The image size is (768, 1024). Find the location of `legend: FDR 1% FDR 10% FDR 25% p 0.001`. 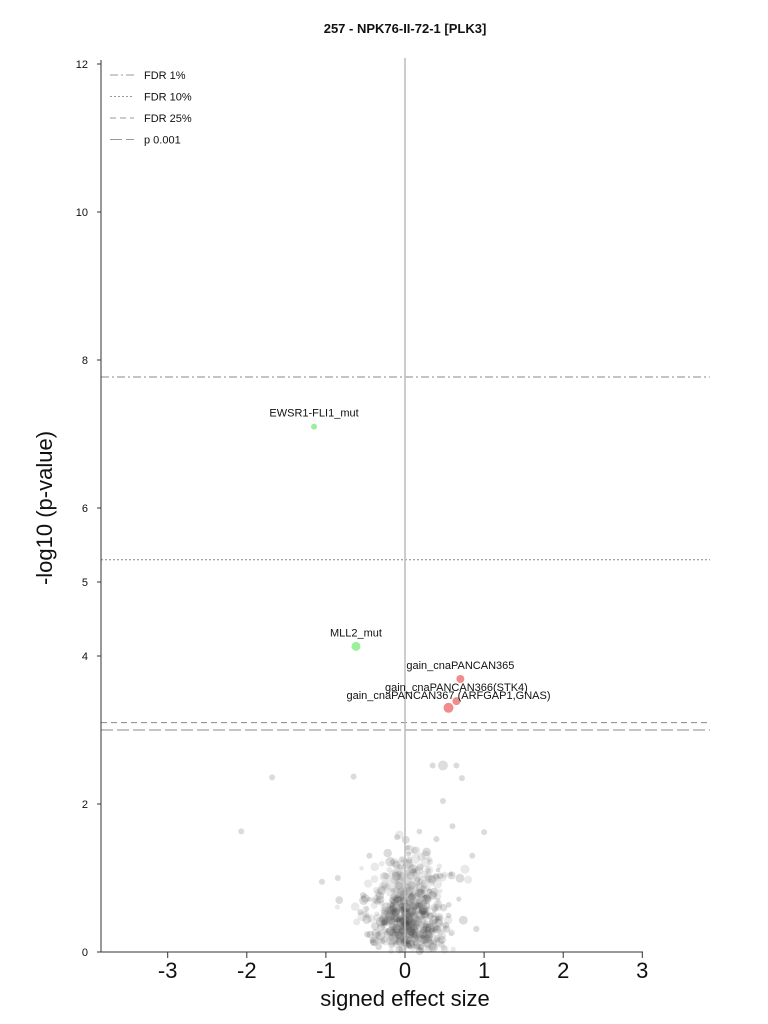

legend: FDR 1% FDR 10% FDR 25% p 0.001 is located at coordinates (151, 108).